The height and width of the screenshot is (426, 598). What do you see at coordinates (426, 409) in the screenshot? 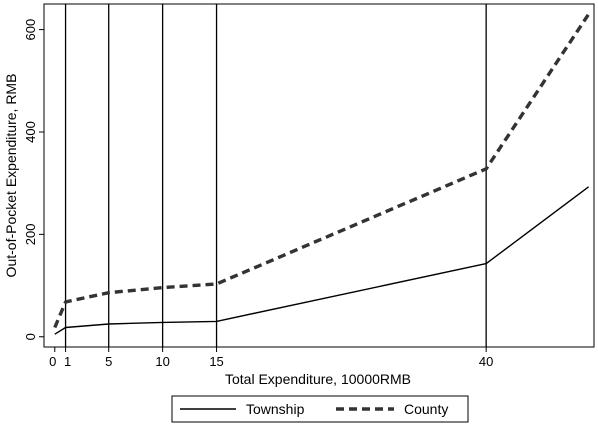
I see `legend-label-county: County` at bounding box center [426, 409].